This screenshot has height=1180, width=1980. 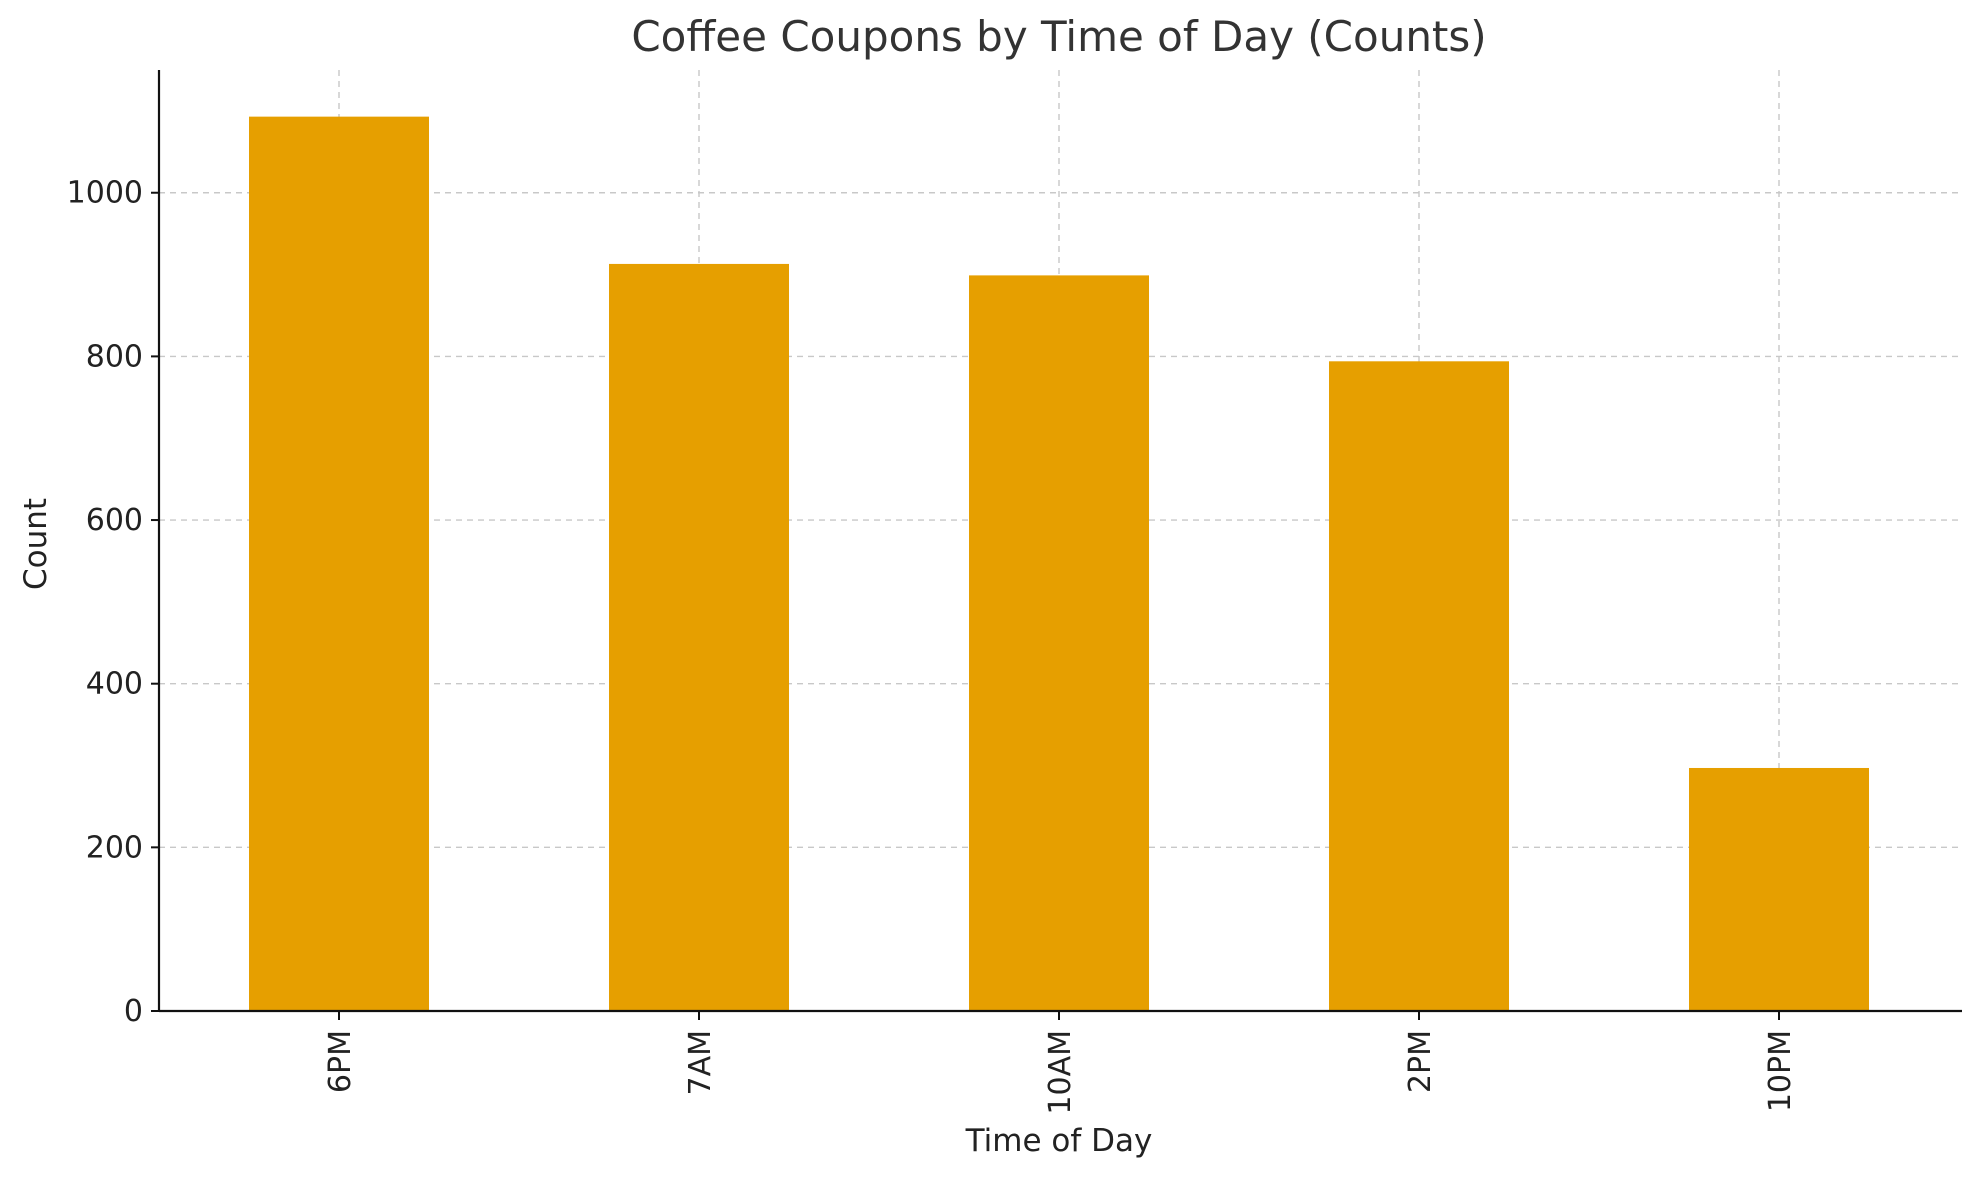 I want to click on y-axis-label: Count, so click(x=36, y=544).